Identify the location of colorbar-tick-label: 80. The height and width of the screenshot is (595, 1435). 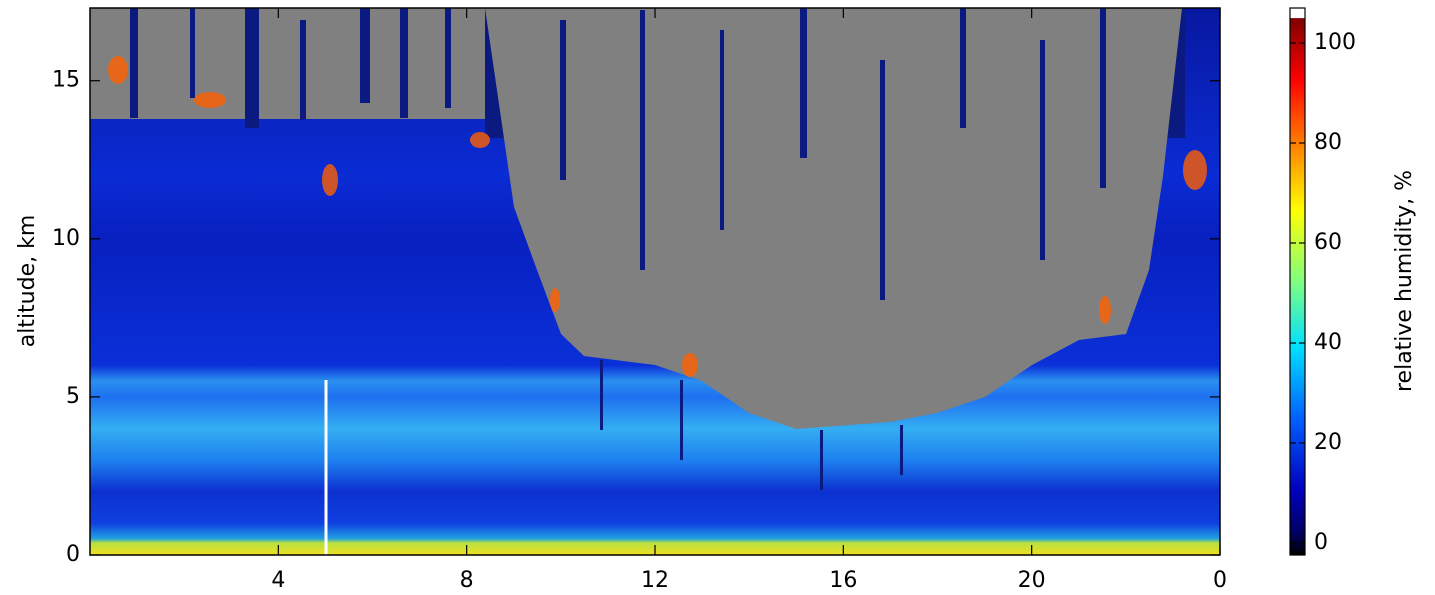
(1328, 142).